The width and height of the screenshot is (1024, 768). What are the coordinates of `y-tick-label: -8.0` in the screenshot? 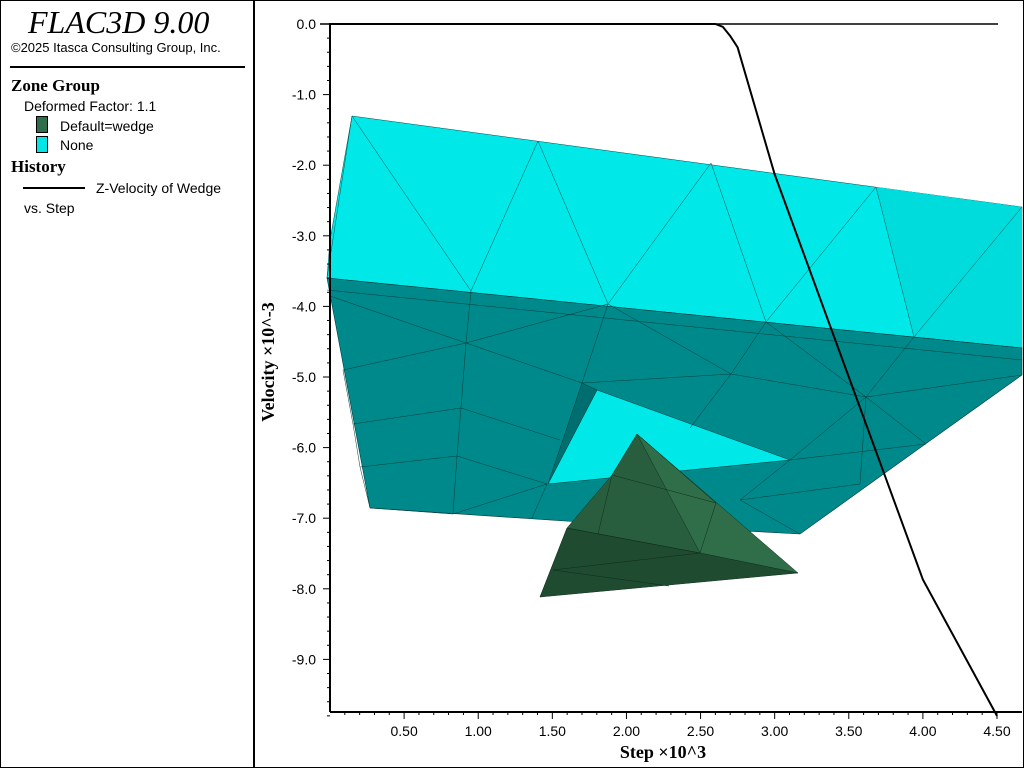 It's located at (304, 589).